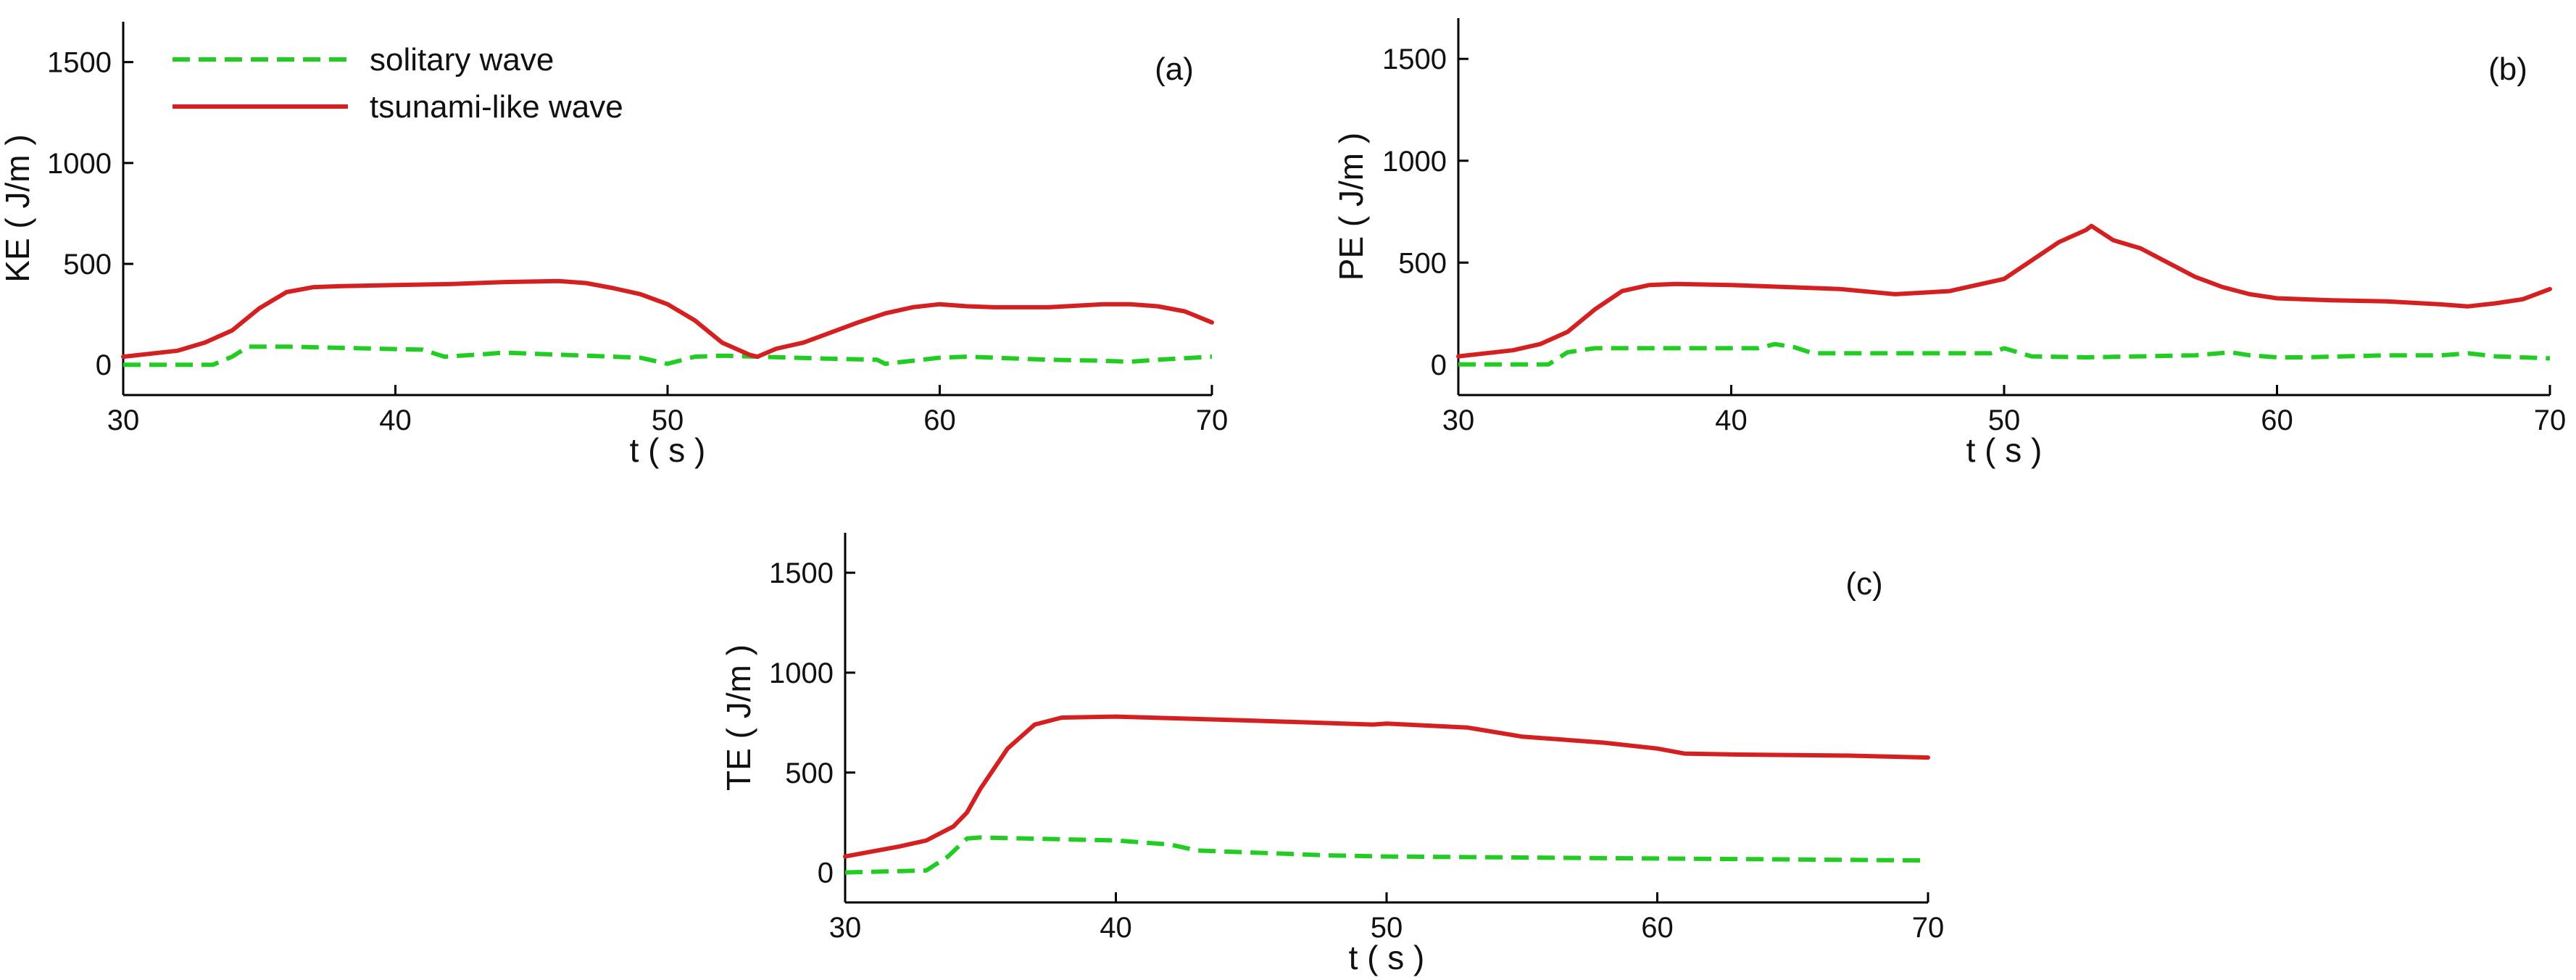  Describe the element at coordinates (1174, 69) in the screenshot. I see `panel-label: (a)` at that location.